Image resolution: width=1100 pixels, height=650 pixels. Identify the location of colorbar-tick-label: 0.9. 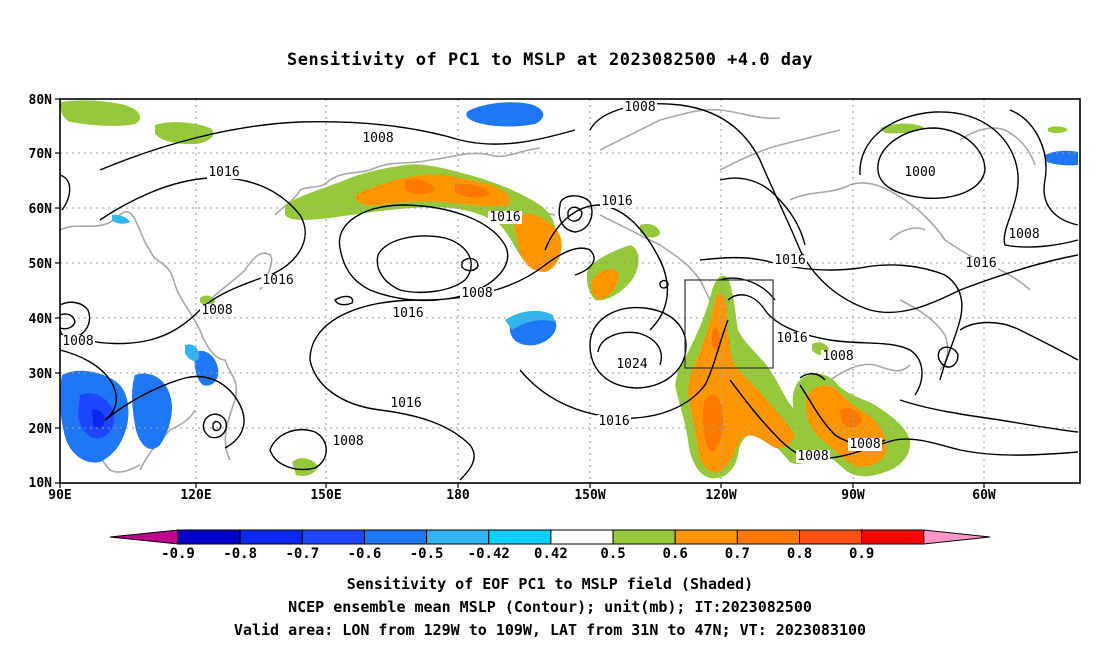
(861, 554).